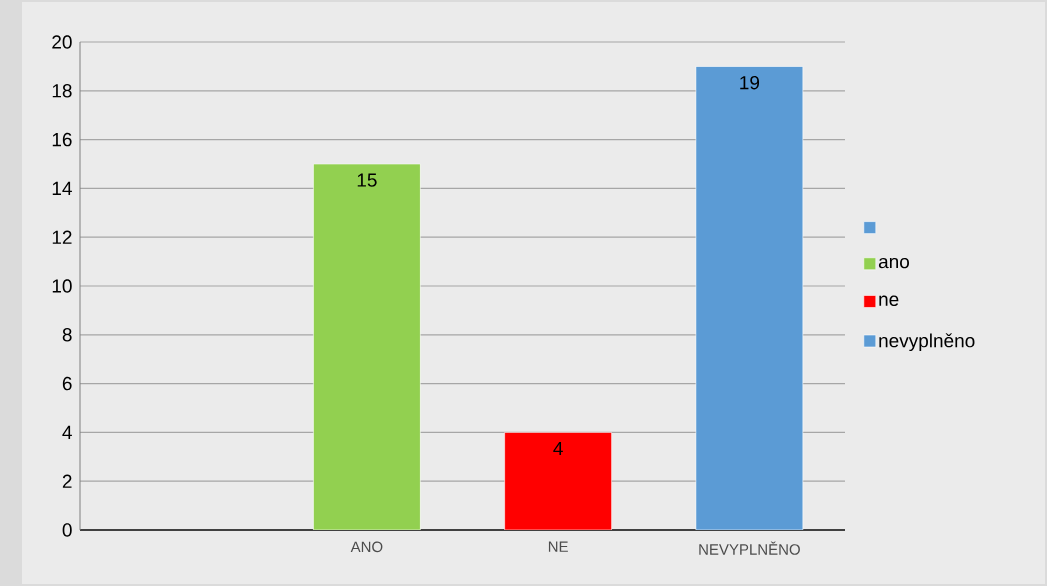  Describe the element at coordinates (750, 82) in the screenshot. I see `data-label: 19` at that location.